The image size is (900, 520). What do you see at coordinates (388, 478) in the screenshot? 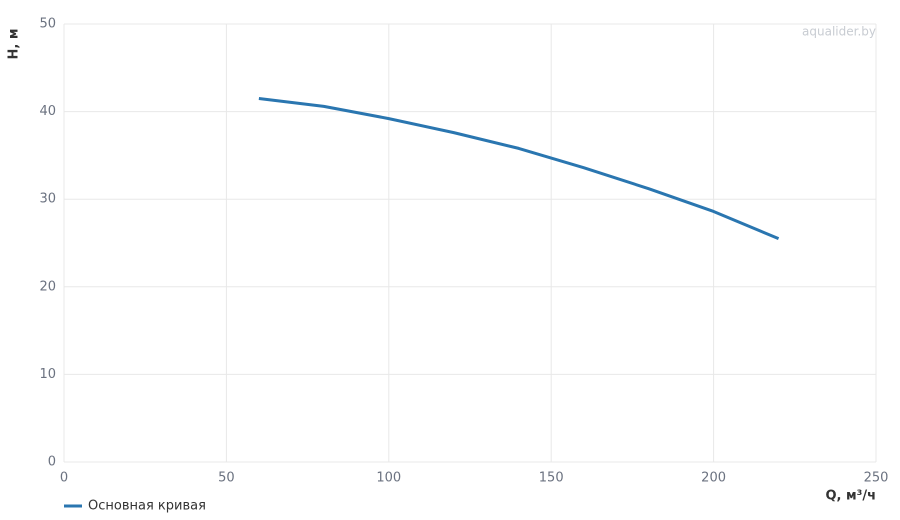
I see `x-tick-label: 100` at bounding box center [388, 478].